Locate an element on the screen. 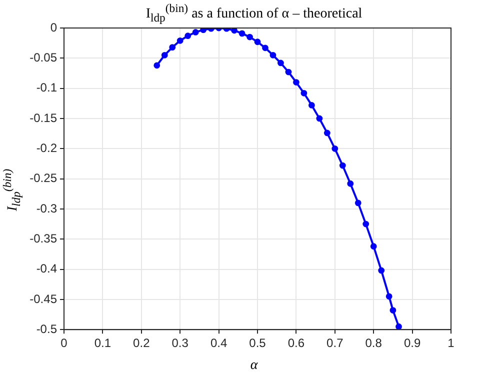 This screenshot has height=382, width=491. chart-title: I$_{ldp}$$^{(bin)}$ as a function of α – theoretical is located at coordinates (254, 13).